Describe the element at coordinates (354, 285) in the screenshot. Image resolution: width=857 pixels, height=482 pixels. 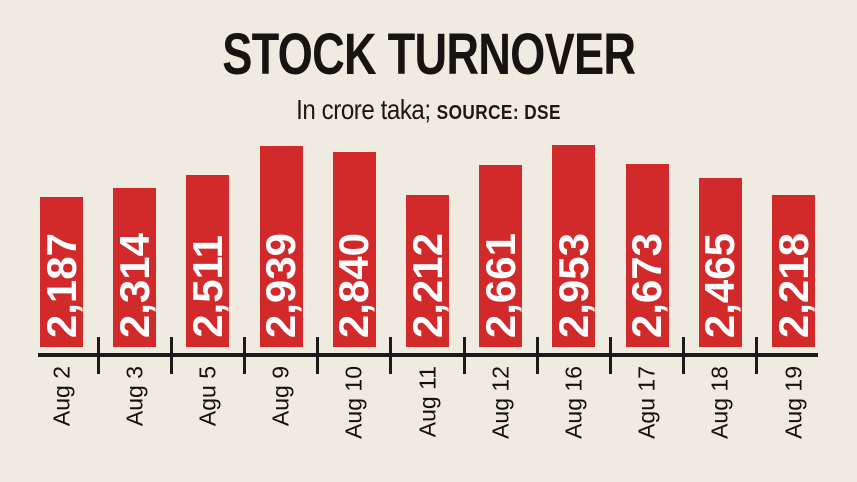
I see `bar-value-label: 2,840` at that location.